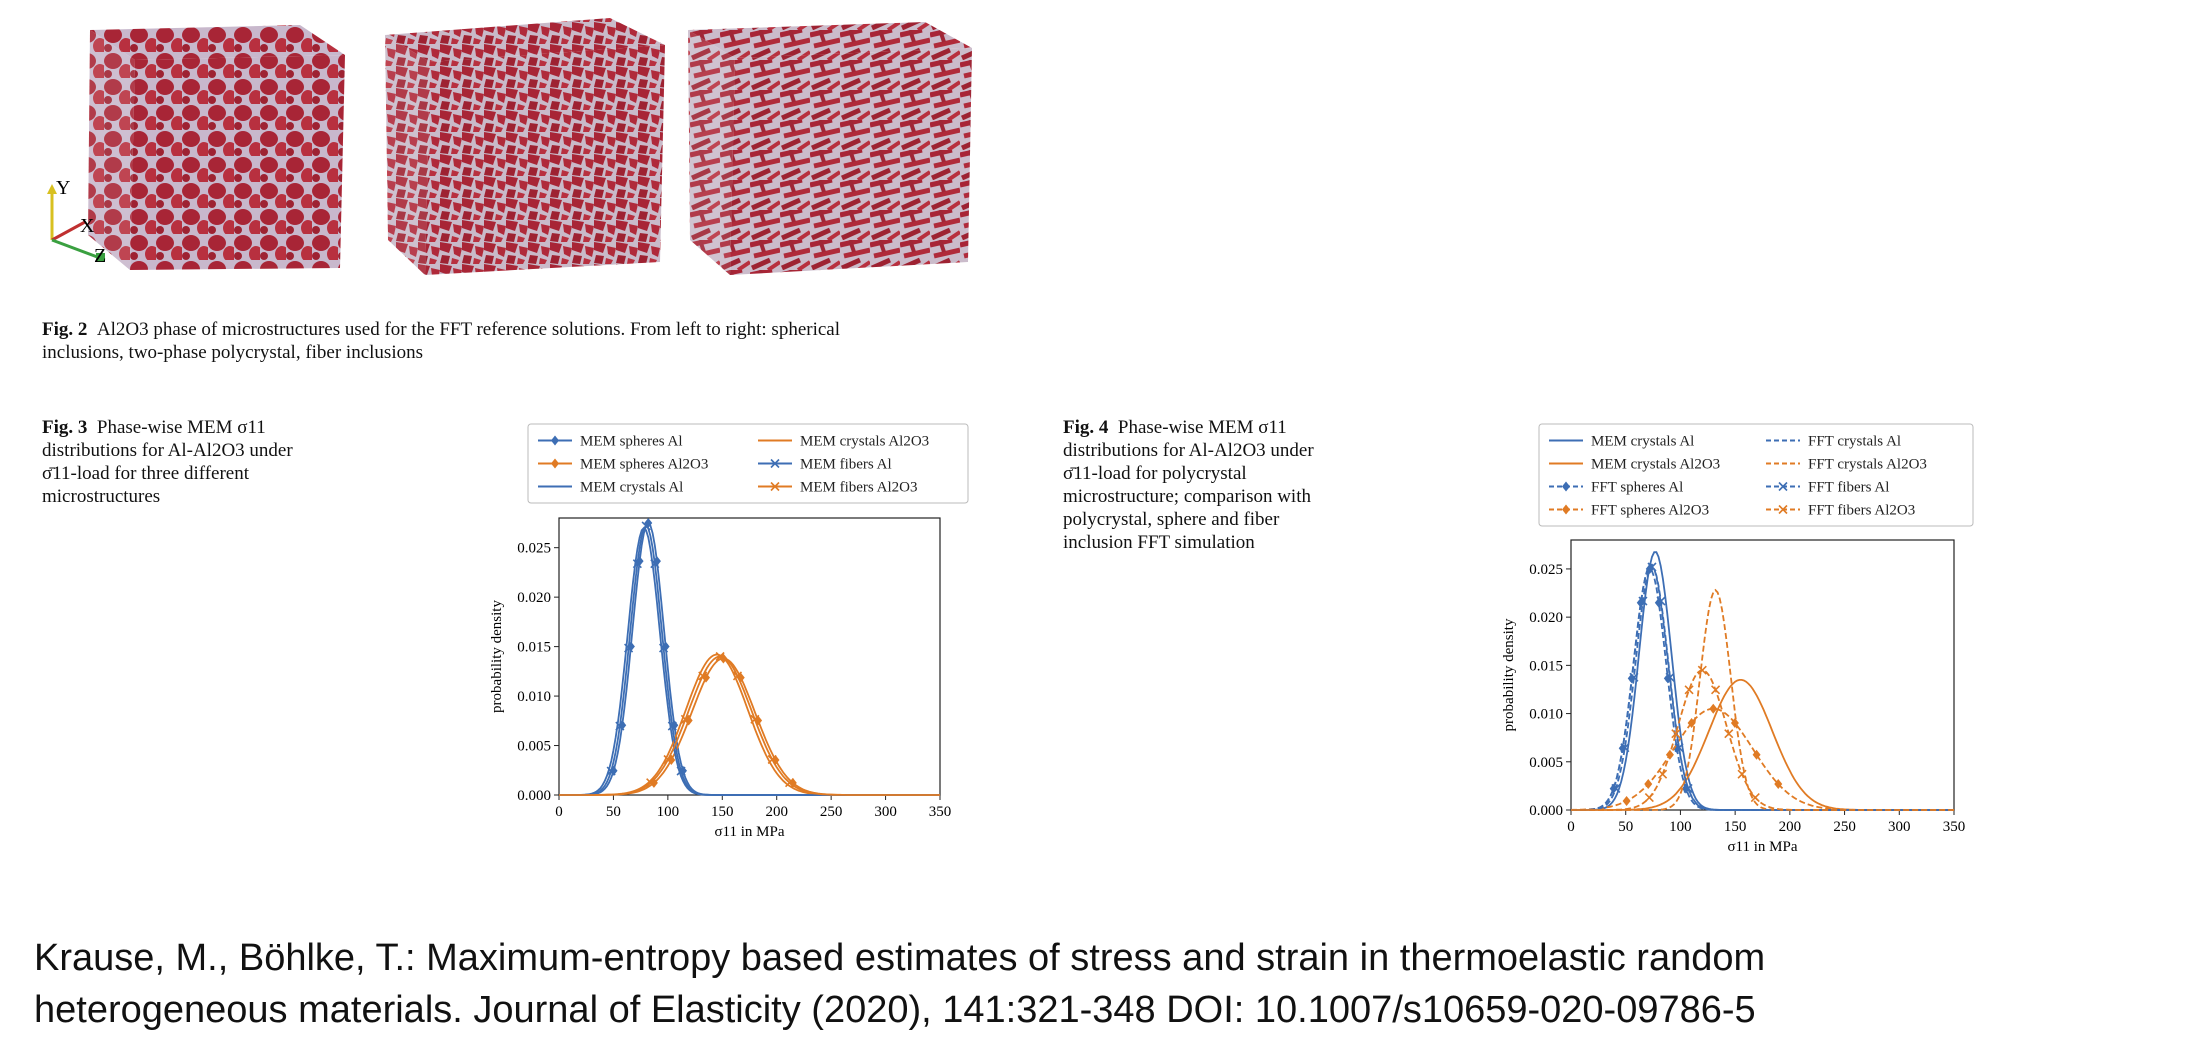 This screenshot has height=1061, width=2200. Describe the element at coordinates (1854, 442) in the screenshot. I see `legend-label: FFT crystals Al` at that location.